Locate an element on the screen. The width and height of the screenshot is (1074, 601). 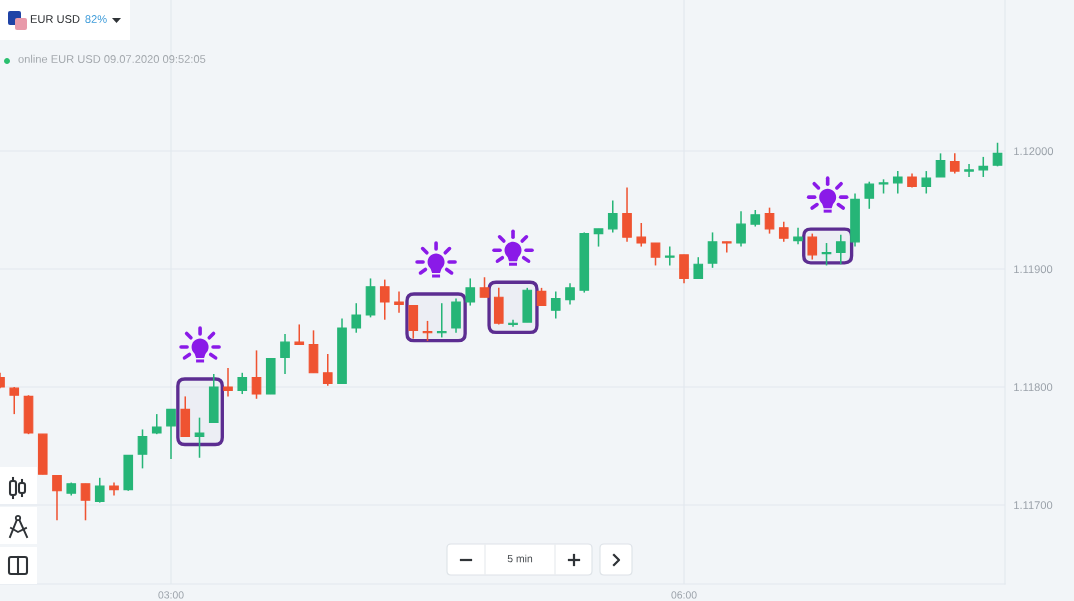
annotation: EUR USD is located at coordinates (55, 19).